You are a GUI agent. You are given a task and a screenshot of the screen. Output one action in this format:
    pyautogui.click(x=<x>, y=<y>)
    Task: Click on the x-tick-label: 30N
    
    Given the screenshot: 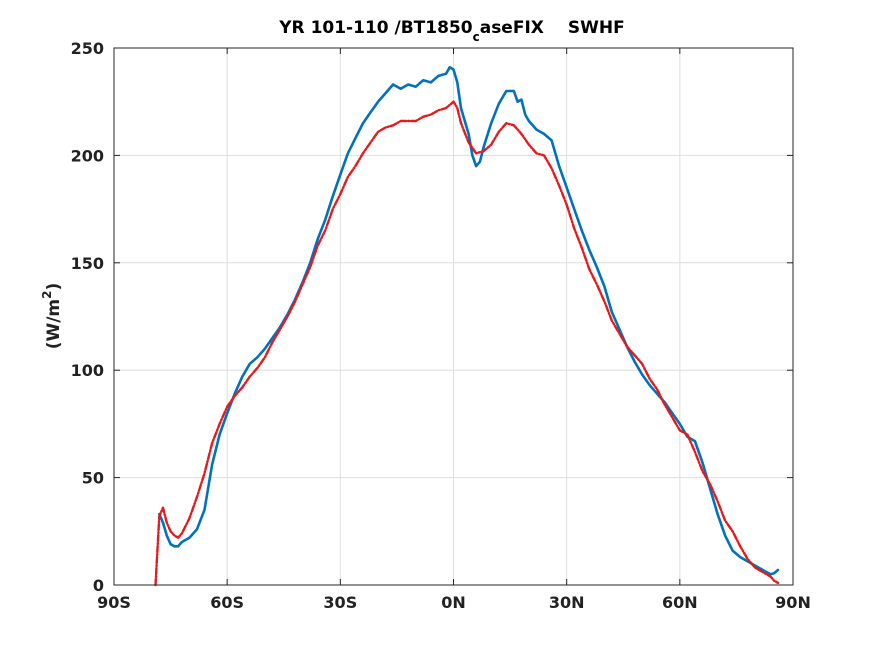 What is the action you would take?
    pyautogui.click(x=567, y=602)
    